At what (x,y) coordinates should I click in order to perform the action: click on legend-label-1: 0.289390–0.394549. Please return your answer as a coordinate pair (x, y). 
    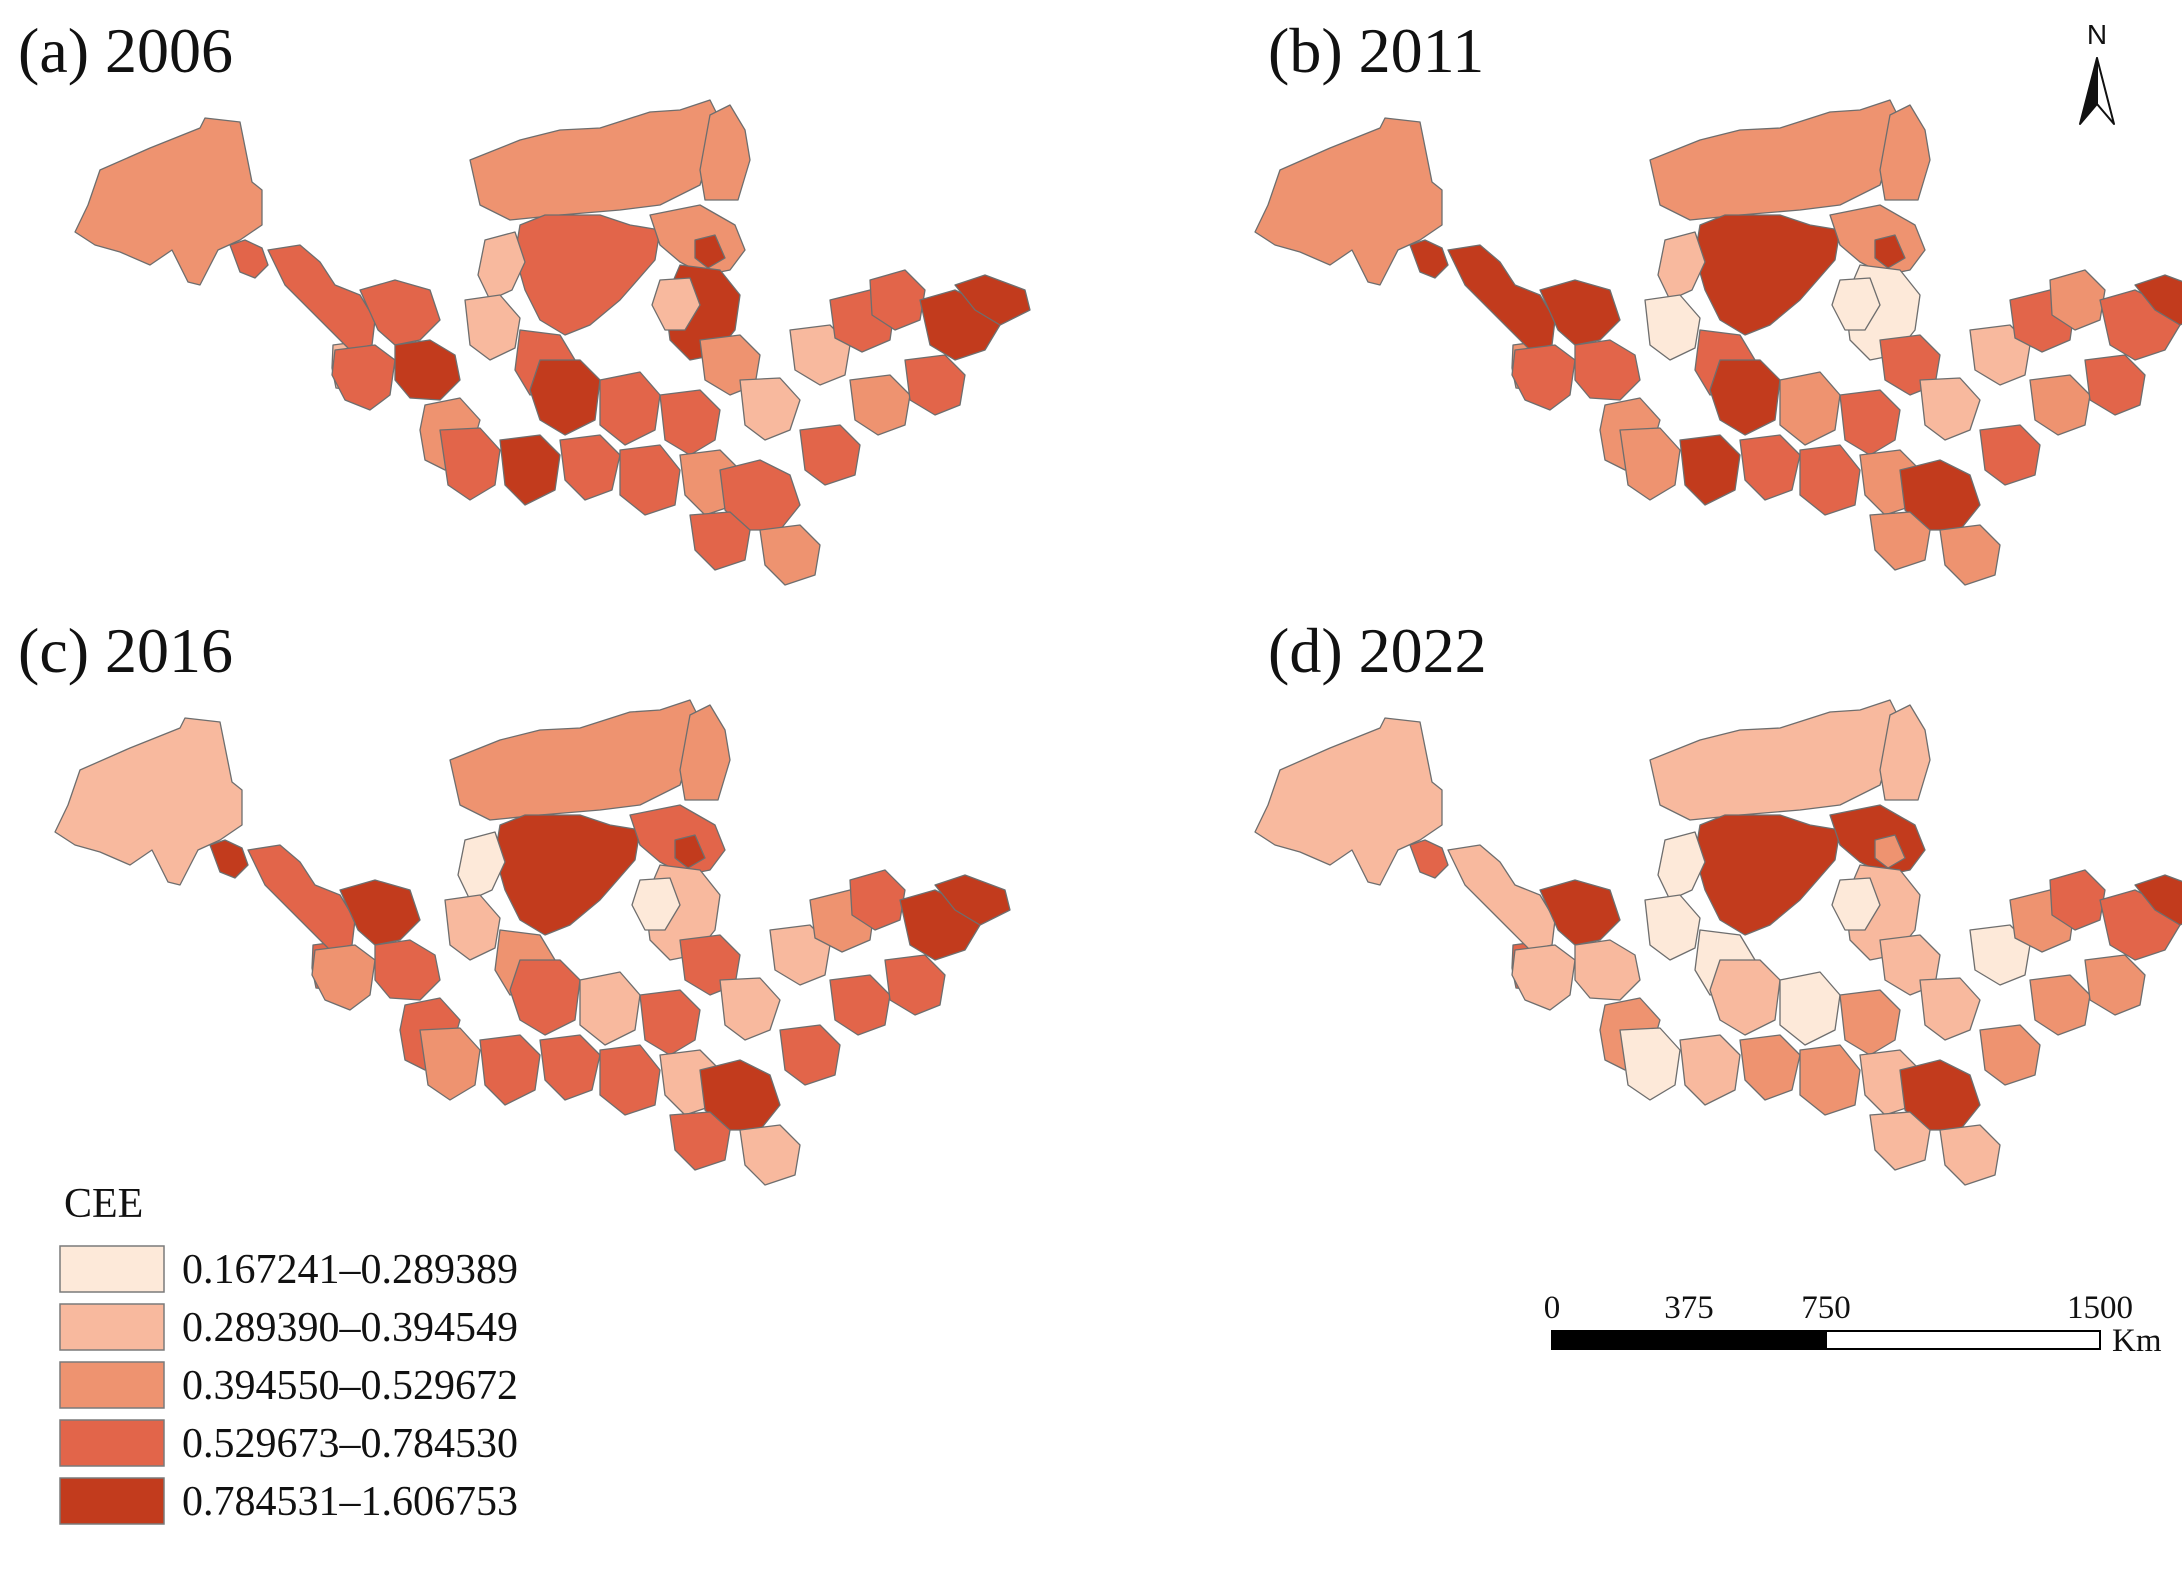
    Looking at the image, I should click on (350, 1328).